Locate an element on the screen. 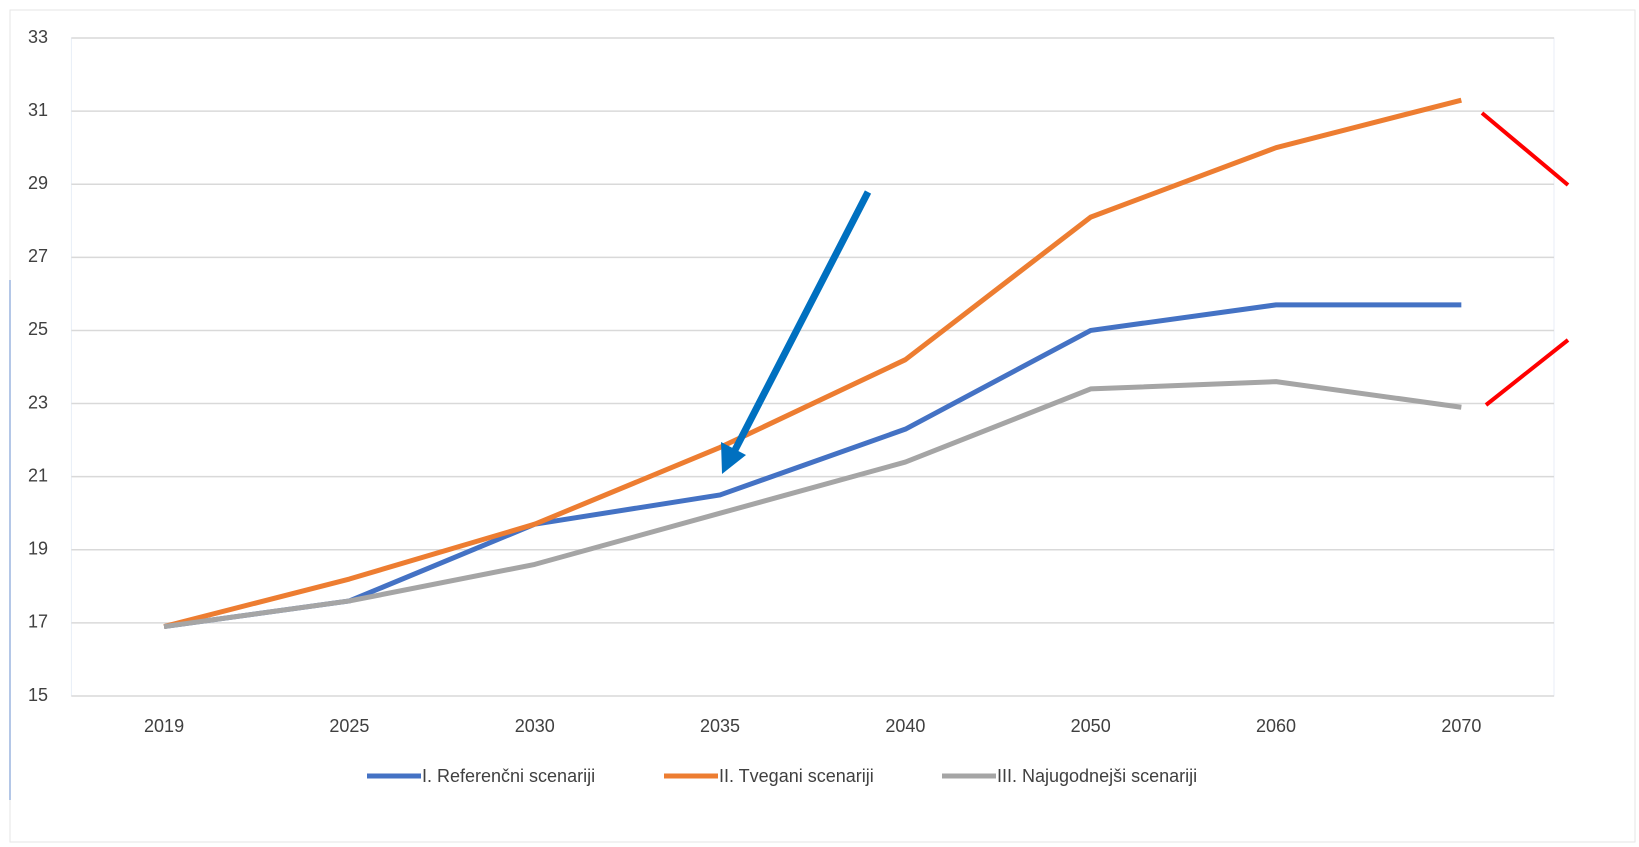 Image resolution: width=1639 pixels, height=847 pixels. annotation-arrowhead is located at coordinates (733, 458).